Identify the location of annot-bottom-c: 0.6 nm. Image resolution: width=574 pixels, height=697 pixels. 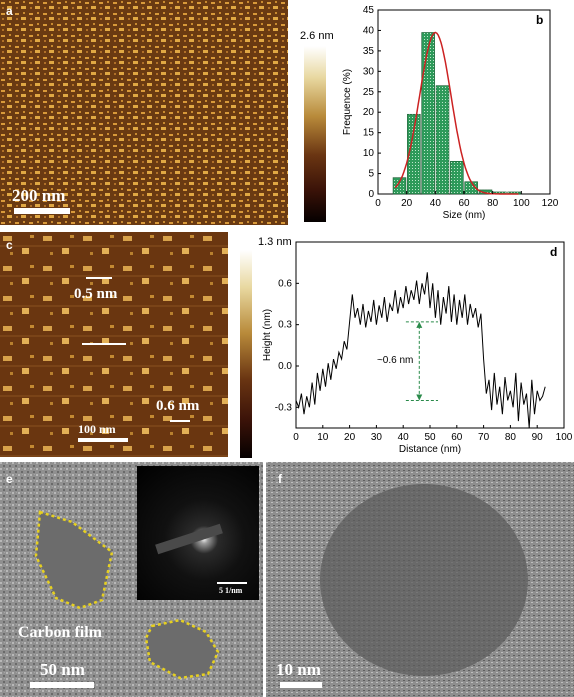
(178, 406).